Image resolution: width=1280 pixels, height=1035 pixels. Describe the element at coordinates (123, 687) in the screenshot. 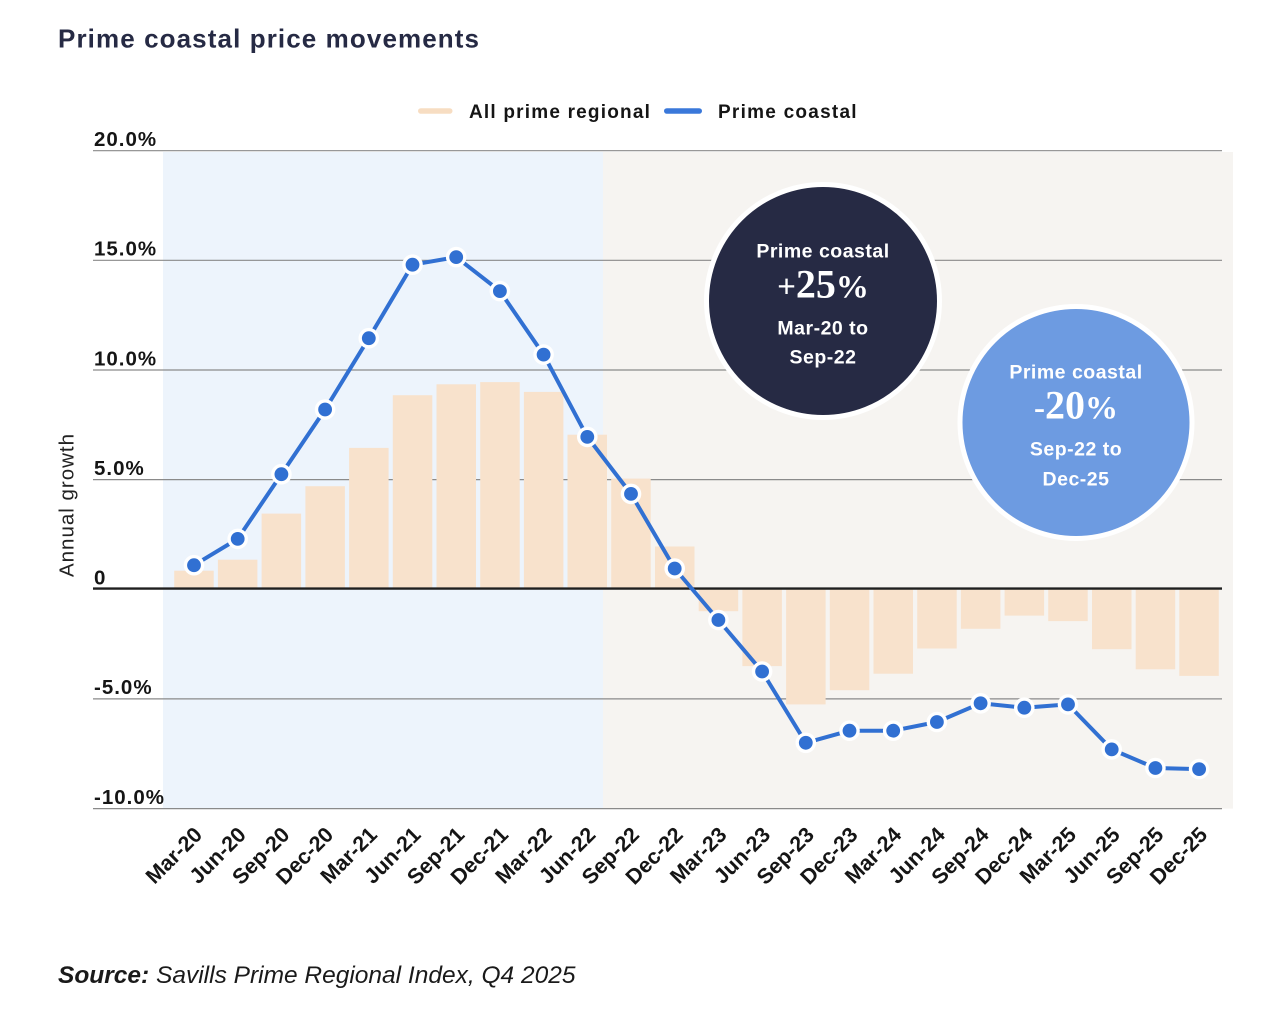

I see `svg-text: -5.0%` at that location.